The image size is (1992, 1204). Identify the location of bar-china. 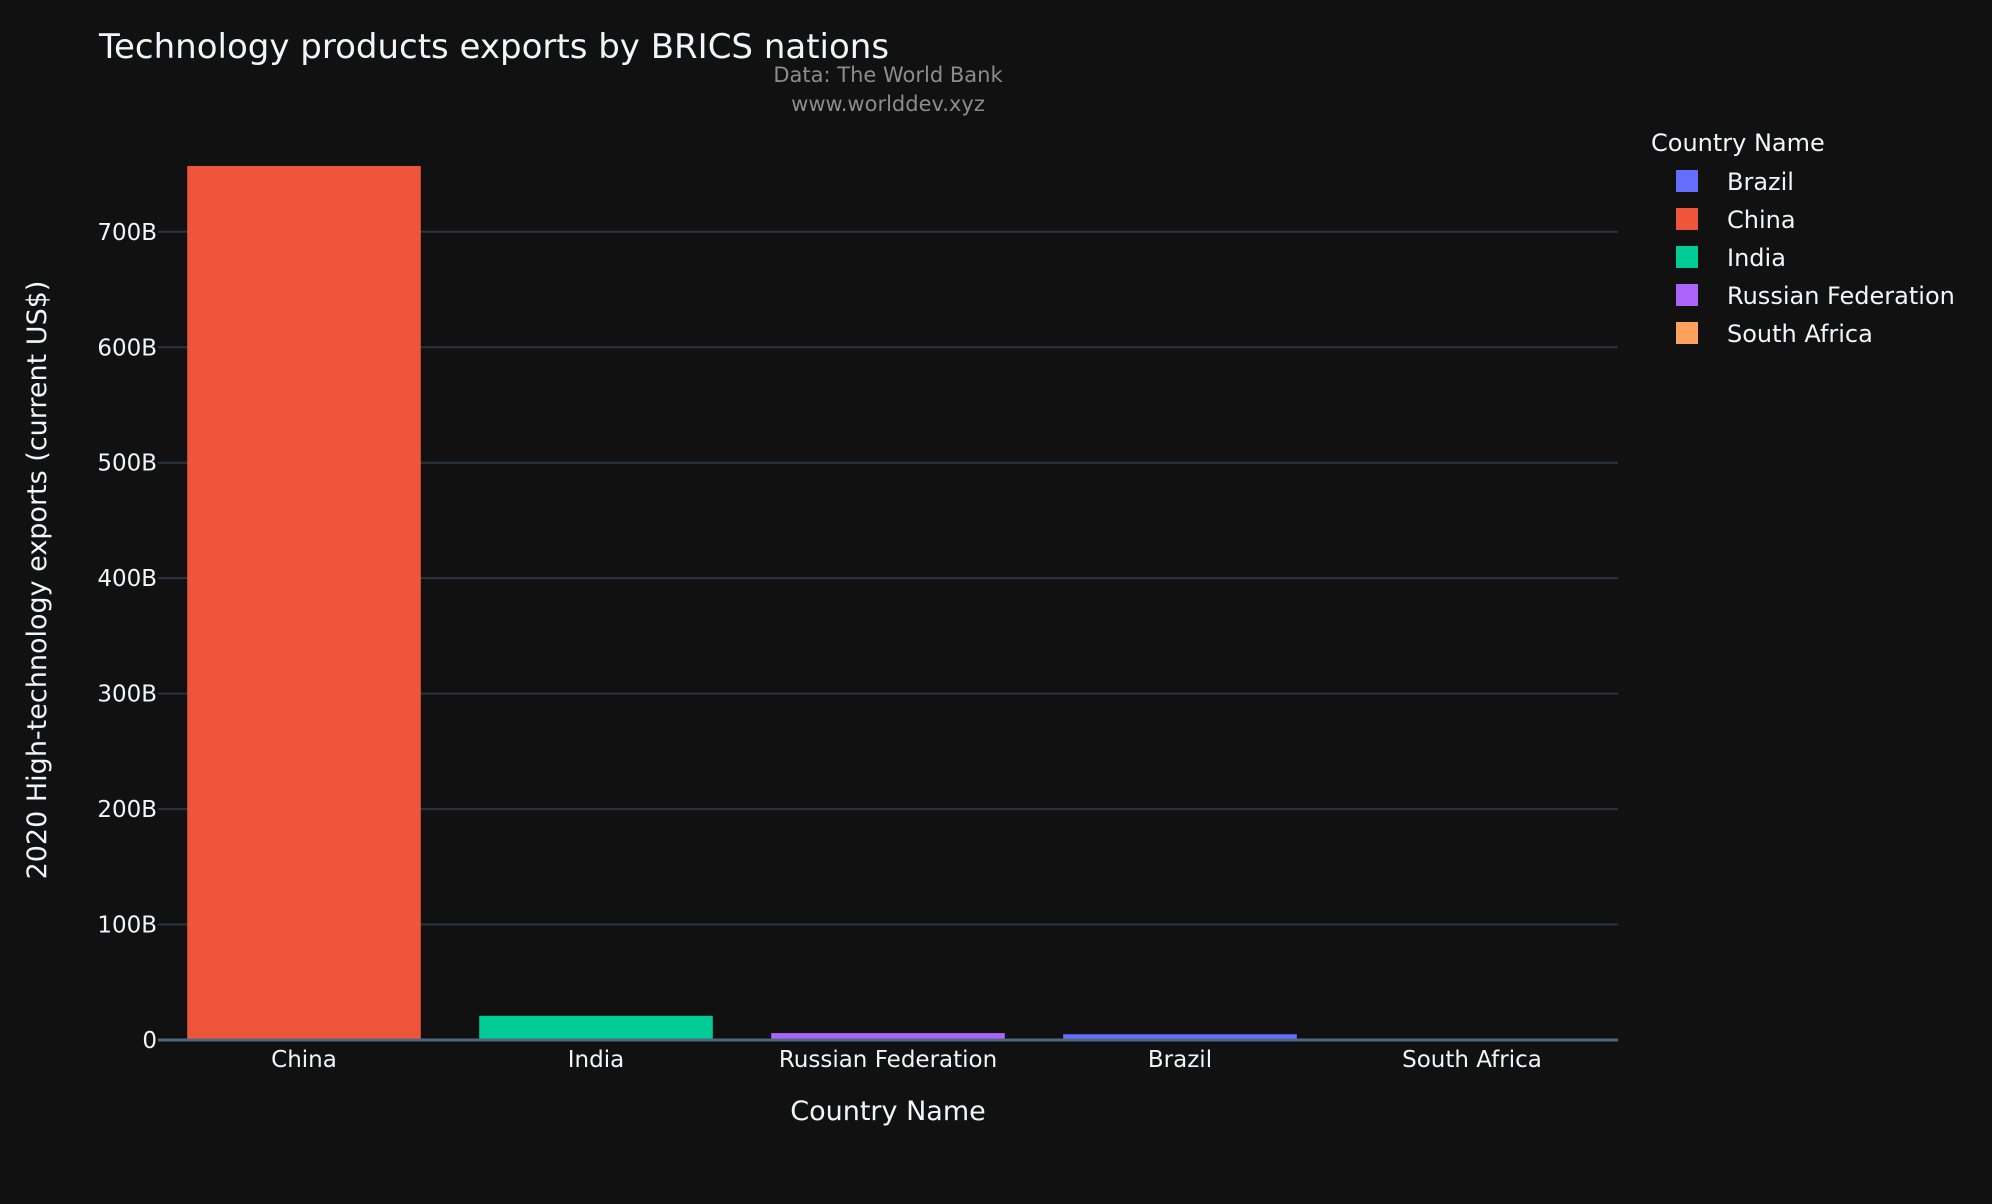
(304, 603).